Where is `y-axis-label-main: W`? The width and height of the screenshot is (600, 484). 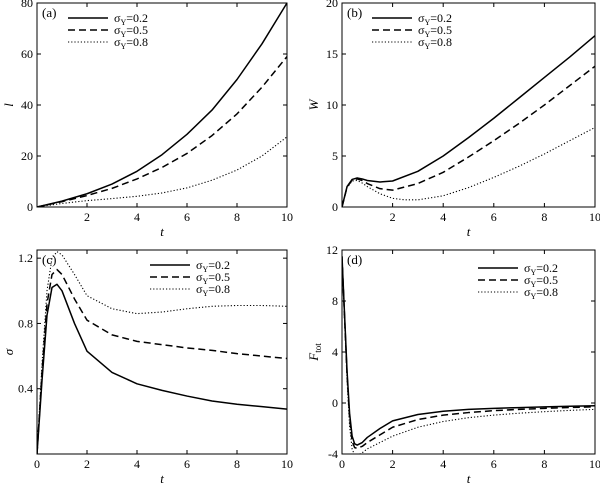 y-axis-label-main: W is located at coordinates (313, 104).